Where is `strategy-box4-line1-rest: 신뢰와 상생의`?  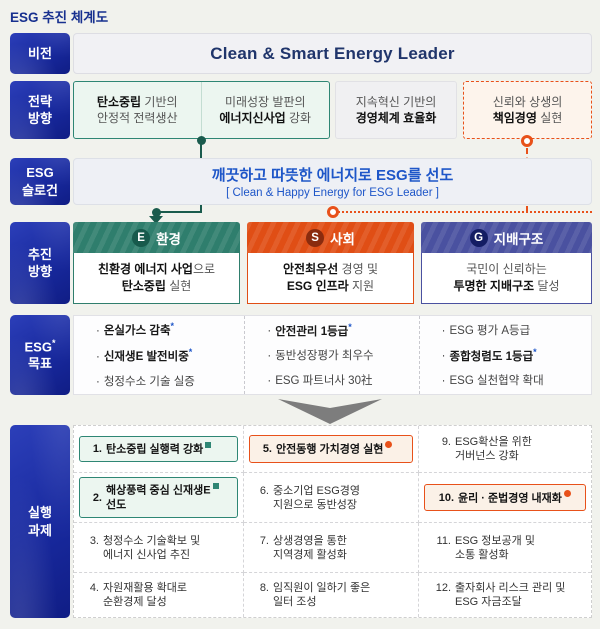
strategy-box4-line1-rest: 신뢰와 상생의 is located at coordinates (527, 101).